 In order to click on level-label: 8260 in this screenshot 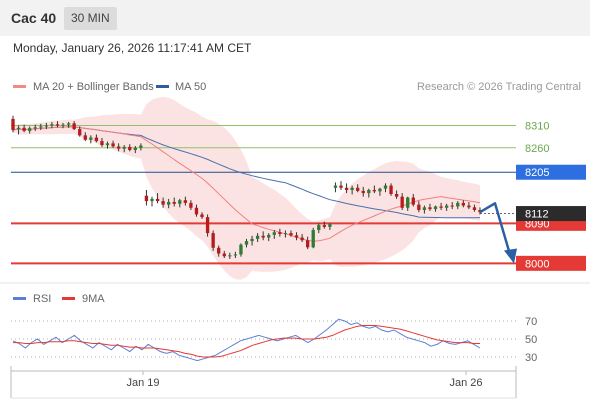, I will do `click(537, 149)`.